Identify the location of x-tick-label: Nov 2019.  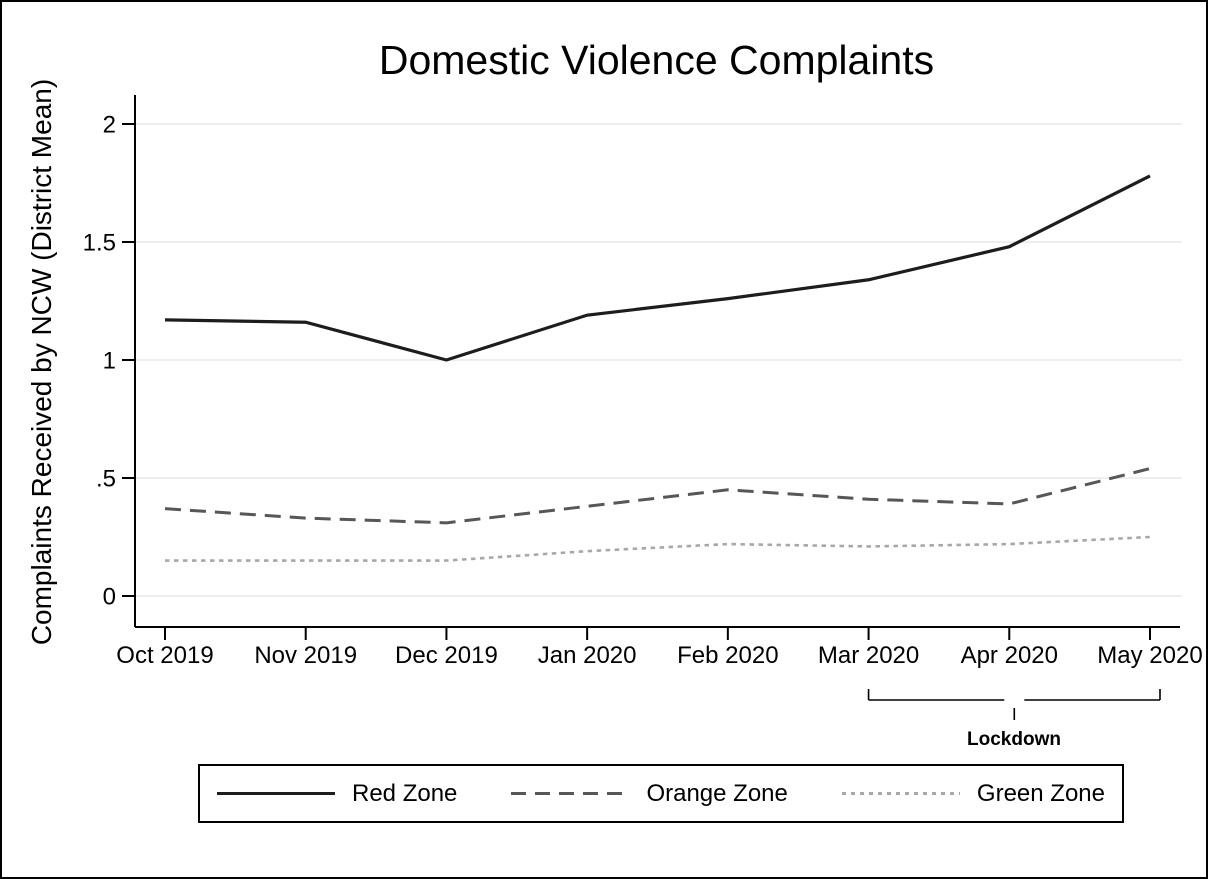
(305, 655).